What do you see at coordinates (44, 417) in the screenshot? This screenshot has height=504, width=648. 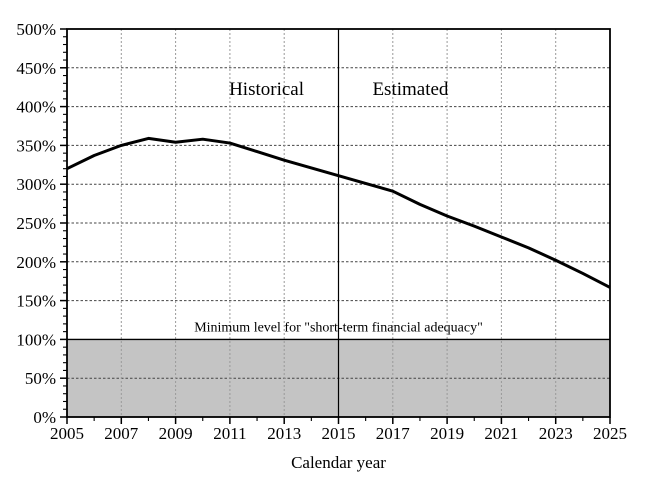 I see `y-tick-label: 0%` at bounding box center [44, 417].